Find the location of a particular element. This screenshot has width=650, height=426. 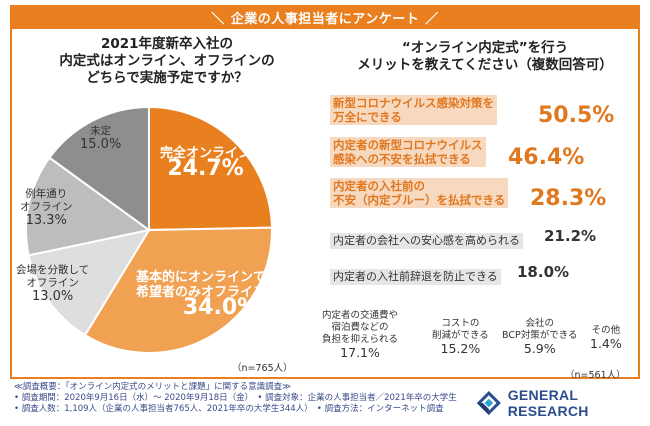

merit-item: 内定者の新型コロナウイルス 感染への不安を払拭できる 46.4% is located at coordinates (457, 153).